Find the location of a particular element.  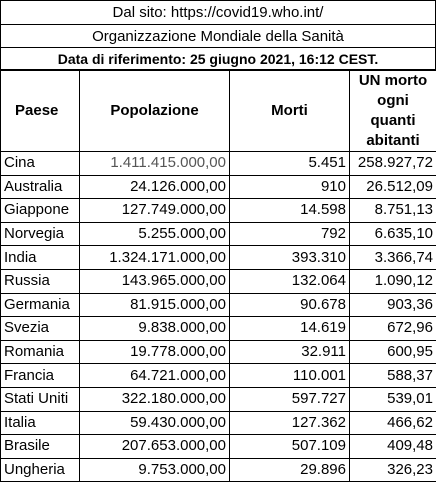

cell-paese: Italia is located at coordinates (40, 423).